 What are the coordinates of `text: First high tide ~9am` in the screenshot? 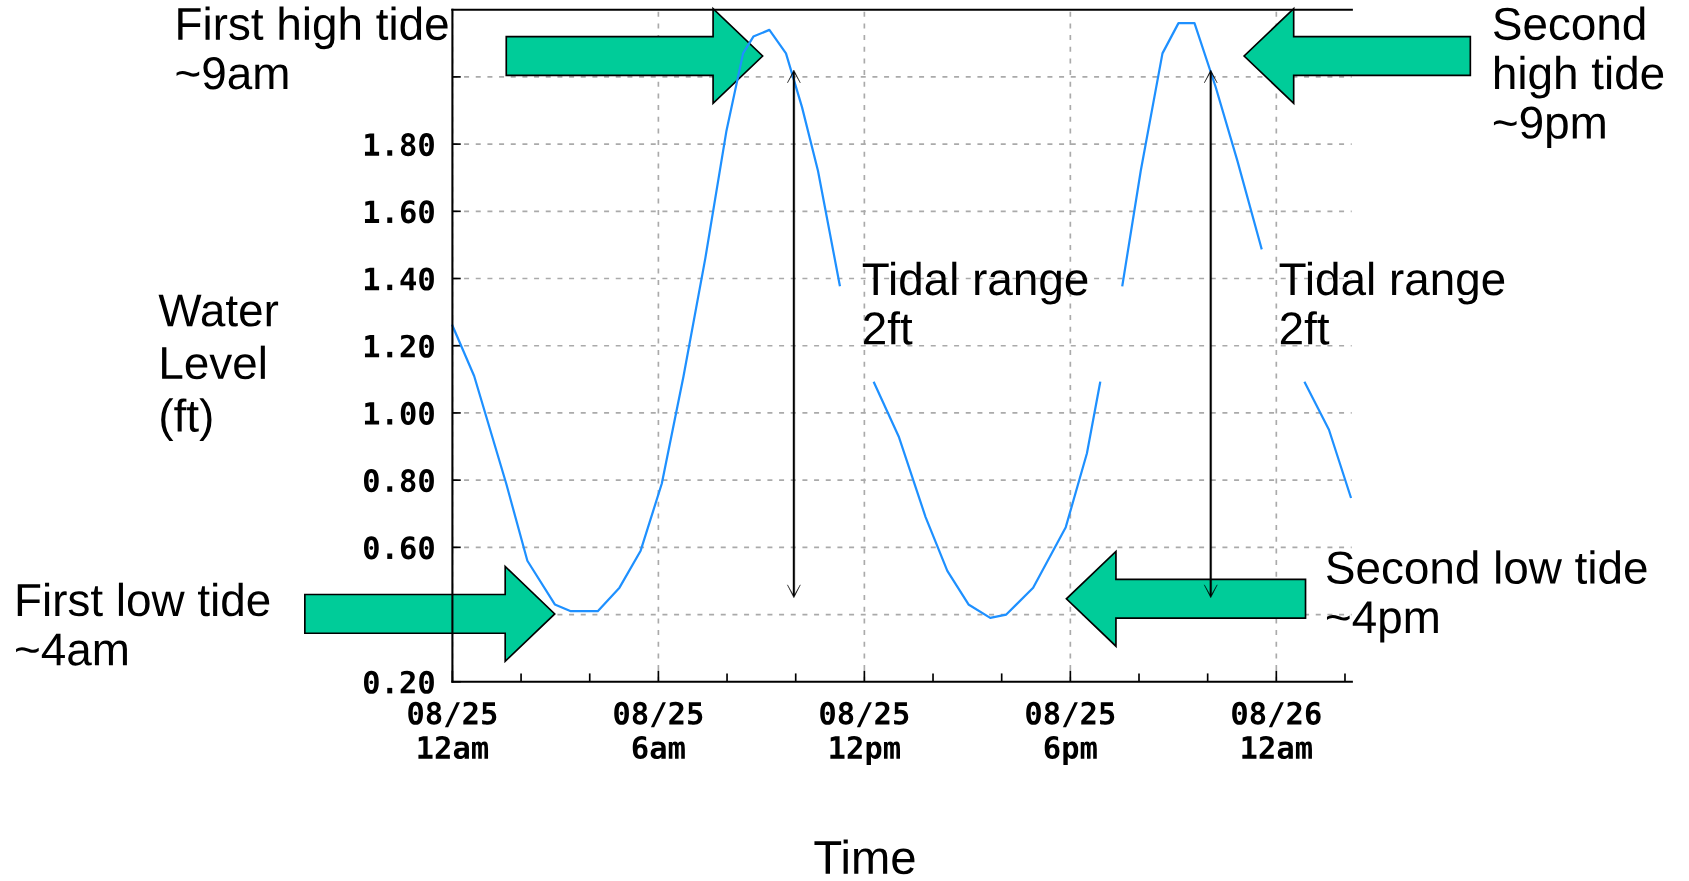 It's located at (312, 48).